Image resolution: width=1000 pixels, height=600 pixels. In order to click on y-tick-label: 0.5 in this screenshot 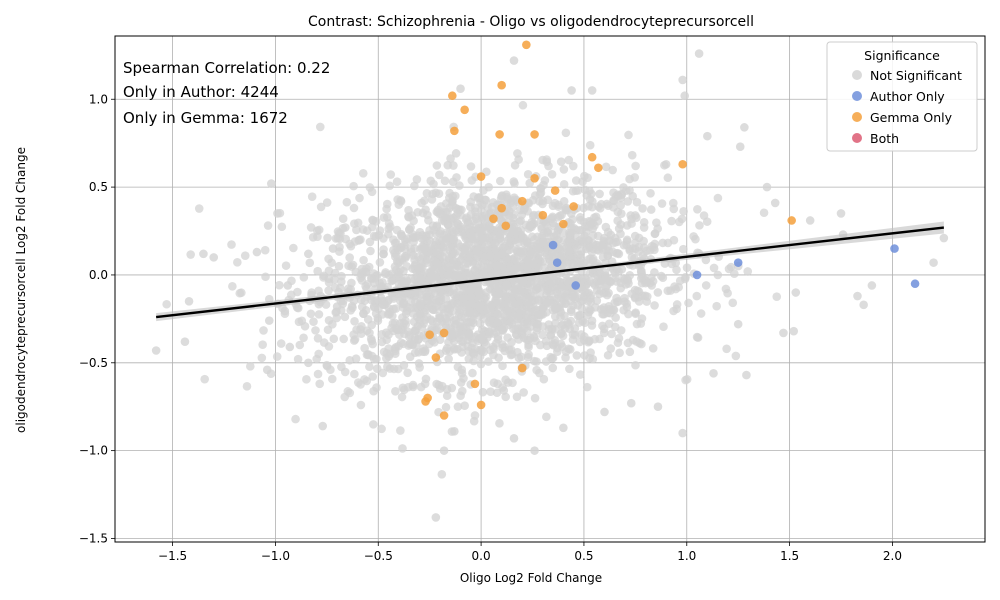, I will do `click(98, 187)`.